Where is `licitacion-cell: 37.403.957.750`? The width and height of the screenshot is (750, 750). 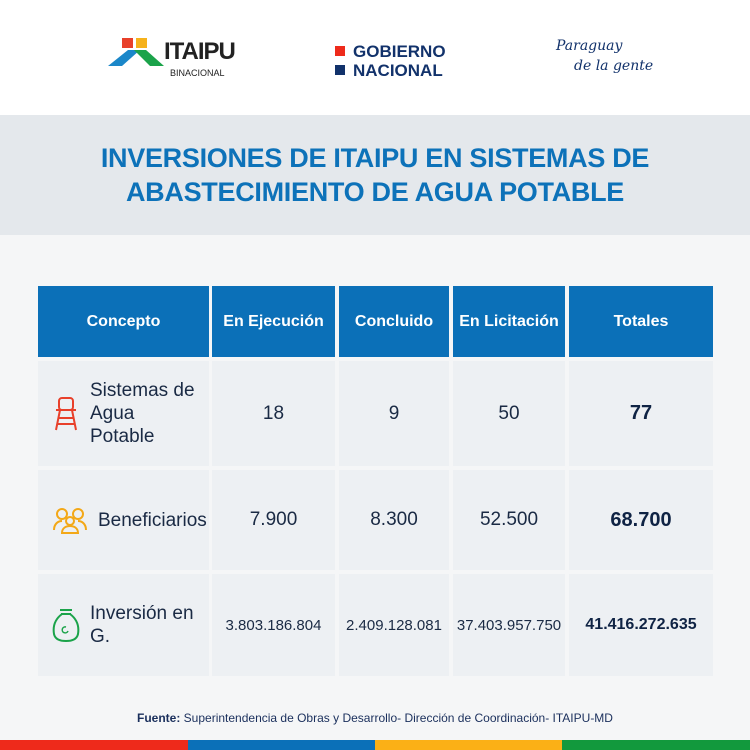
licitacion-cell: 37.403.957.750 is located at coordinates (509, 625).